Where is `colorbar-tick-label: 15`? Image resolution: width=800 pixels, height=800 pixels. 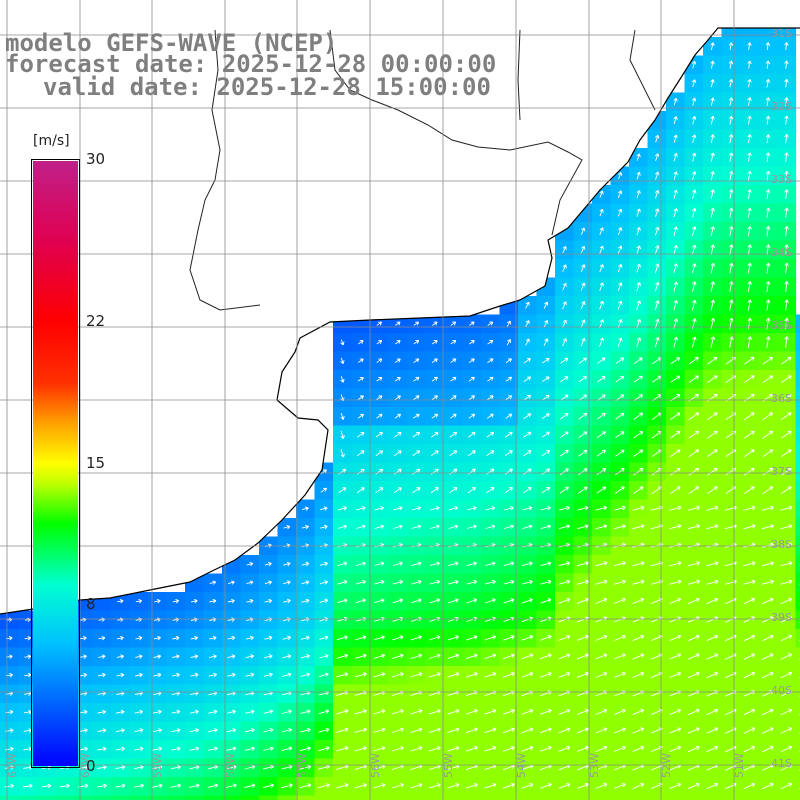 colorbar-tick-label: 15 is located at coordinates (96, 462).